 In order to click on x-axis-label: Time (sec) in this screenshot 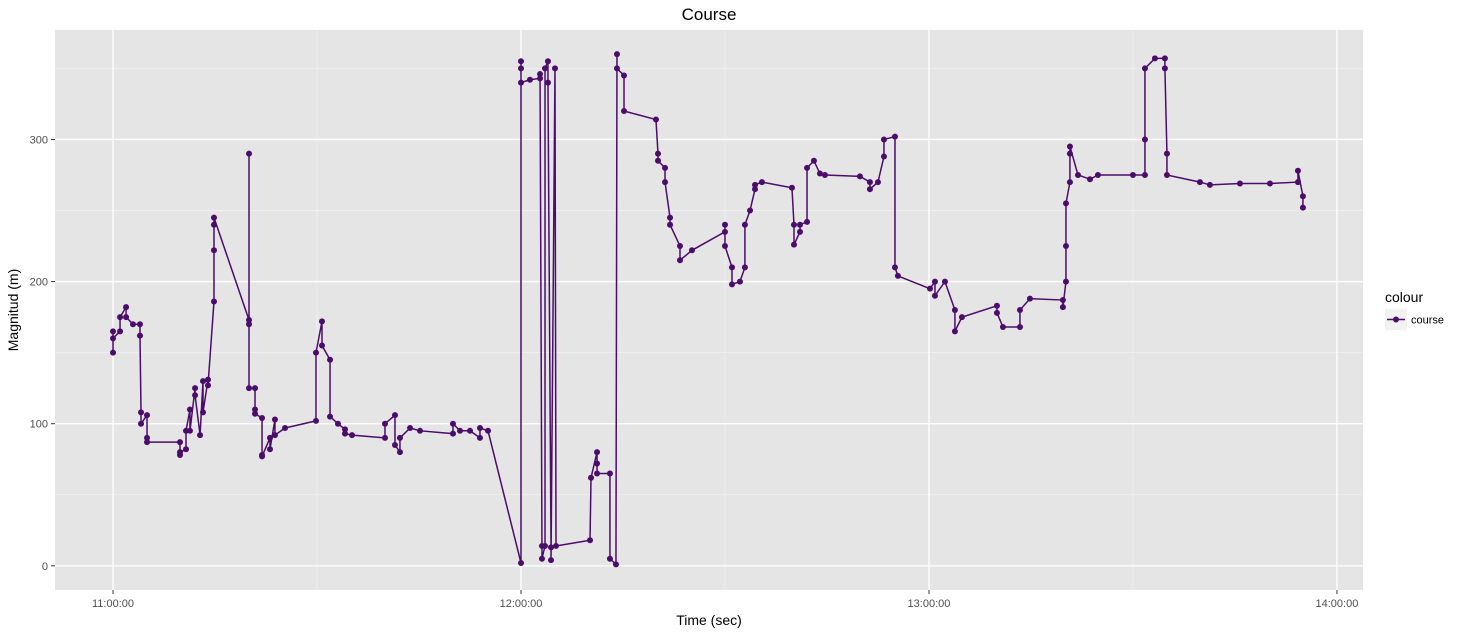, I will do `click(709, 620)`.